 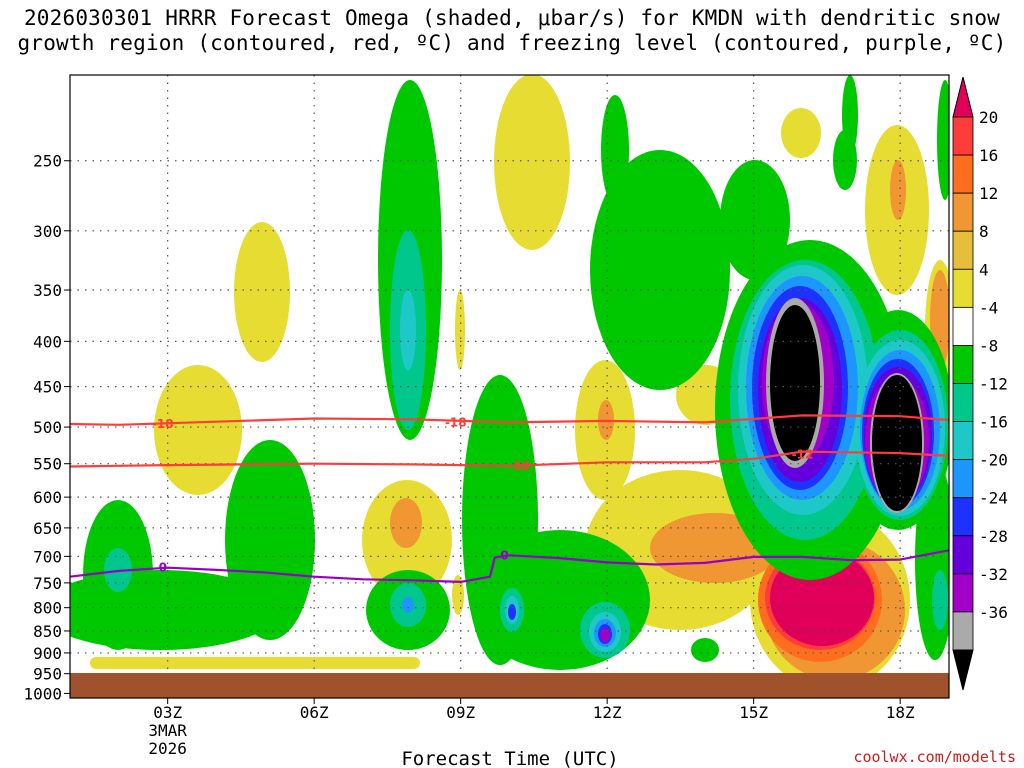 I want to click on y-tick-label: 550, so click(x=47, y=464).